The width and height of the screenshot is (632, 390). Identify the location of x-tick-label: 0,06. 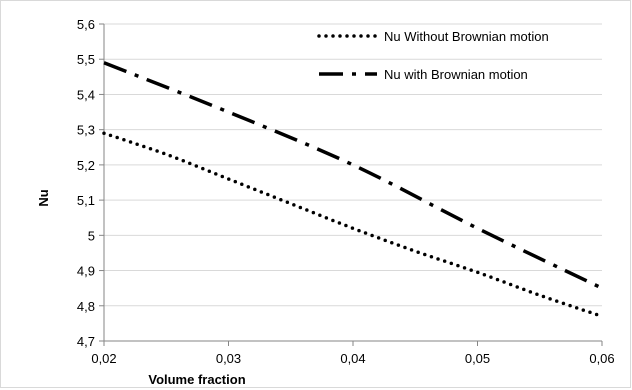
(601, 358).